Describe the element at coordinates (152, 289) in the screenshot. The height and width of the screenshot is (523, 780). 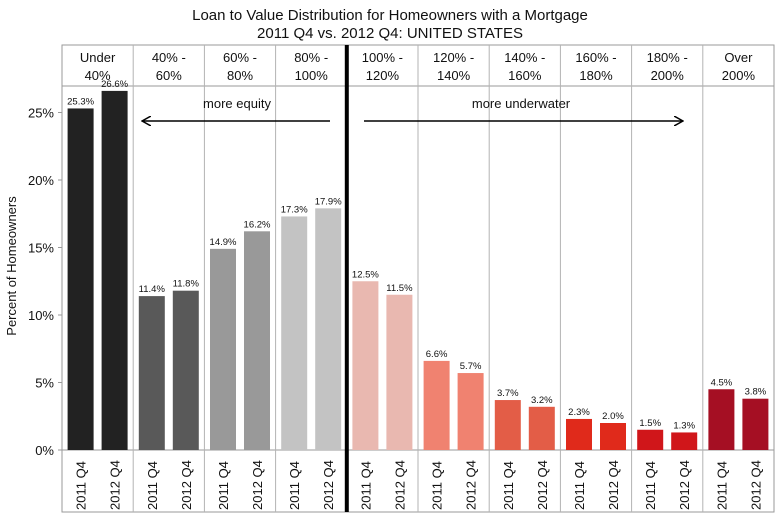
I see `bar-value-label: 11.4%` at that location.